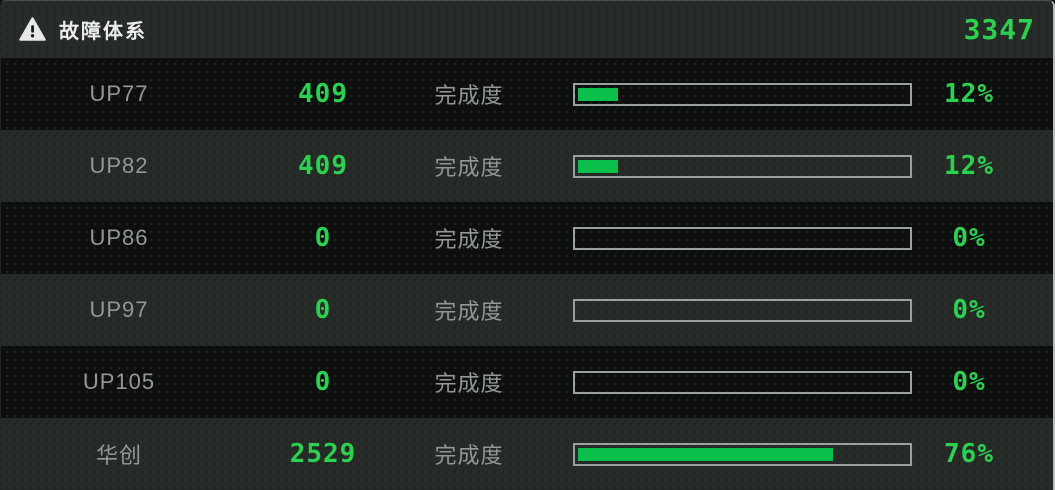 The width and height of the screenshot is (1055, 490). I want to click on row-name: UP97, so click(119, 309).